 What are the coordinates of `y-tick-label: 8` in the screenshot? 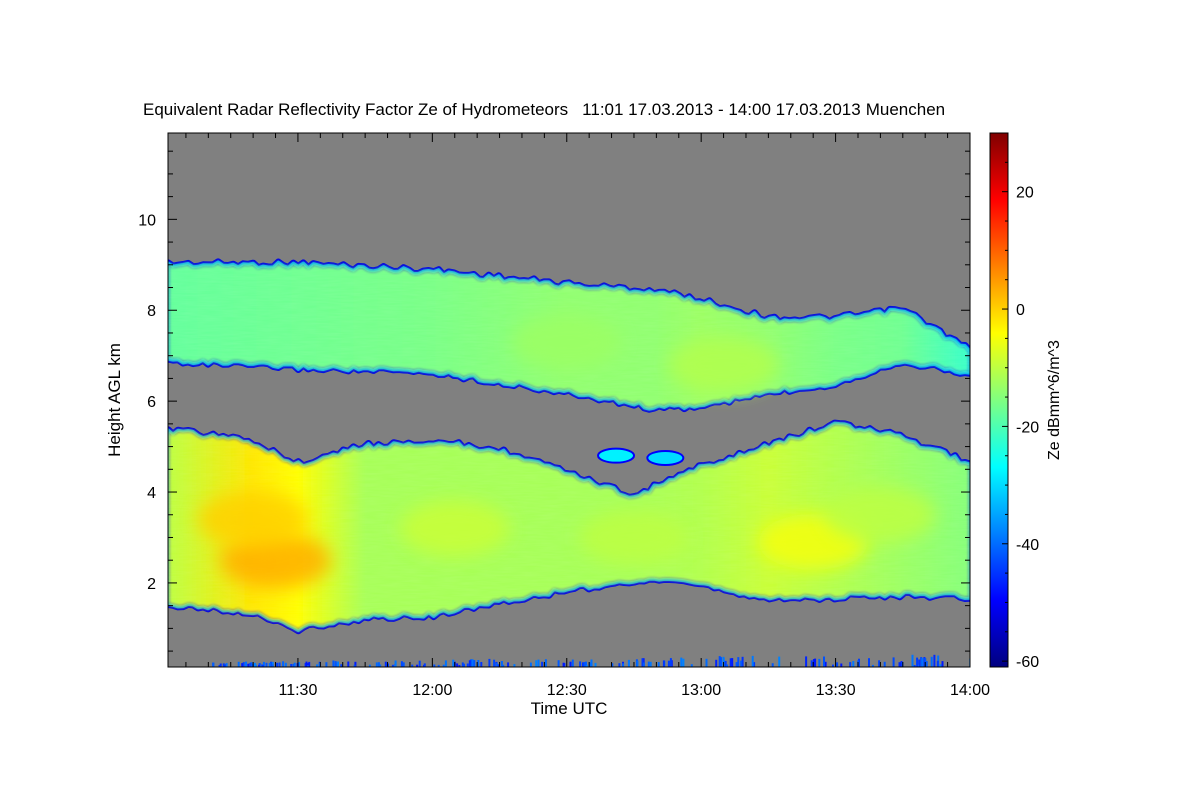 It's located at (151, 311).